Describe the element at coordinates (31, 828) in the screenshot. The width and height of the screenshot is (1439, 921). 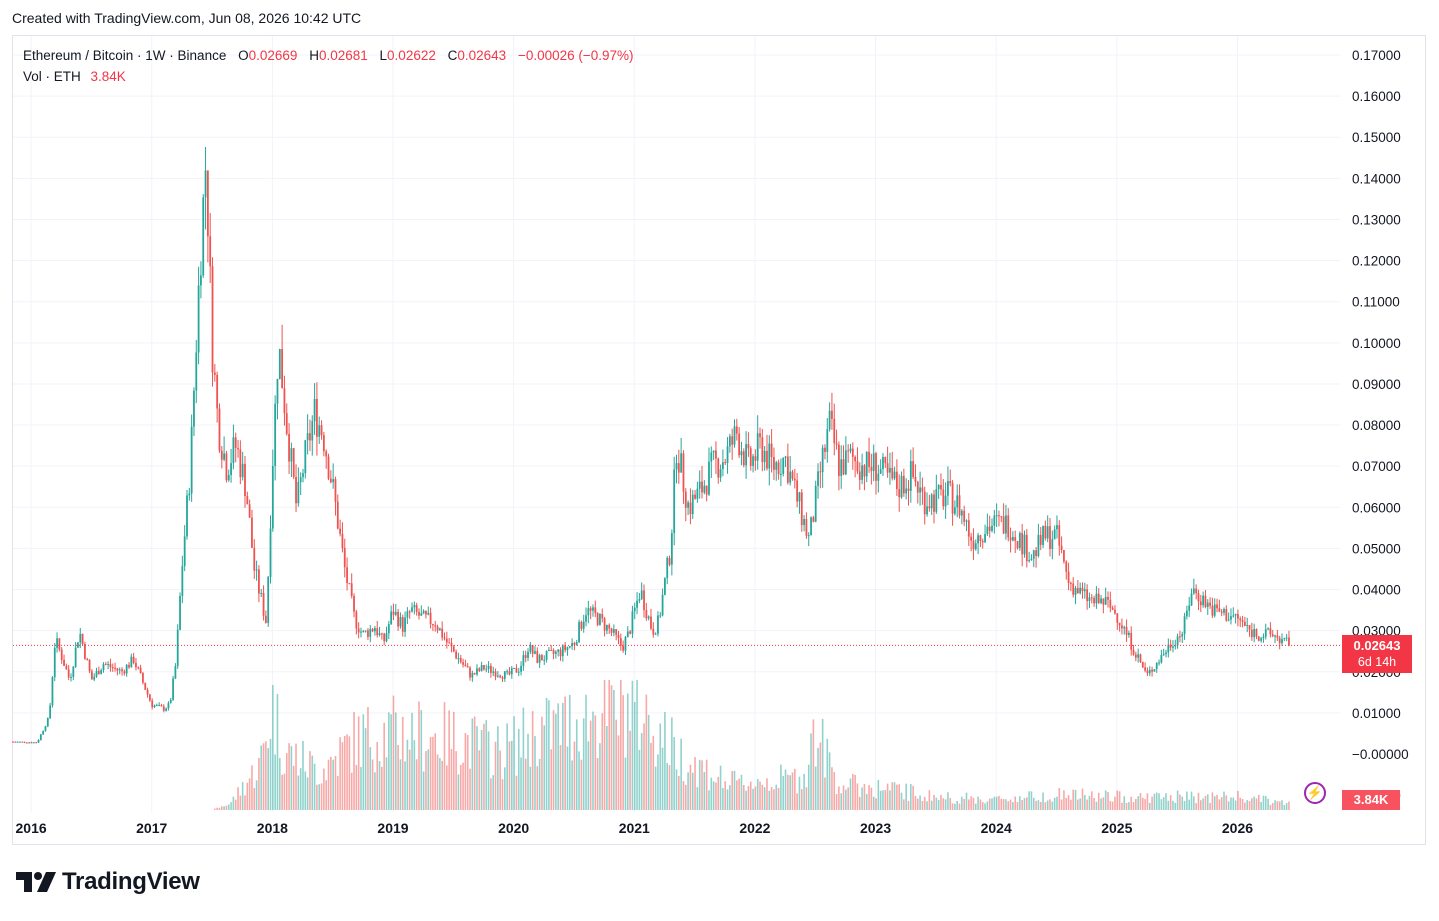
I see `x-tick-label: 2016` at that location.